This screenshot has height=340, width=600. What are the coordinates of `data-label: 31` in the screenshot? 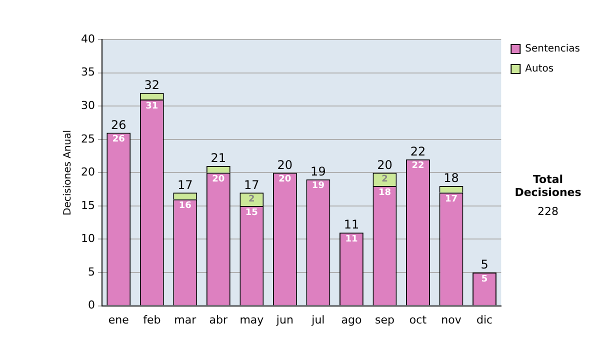 It's located at (152, 106).